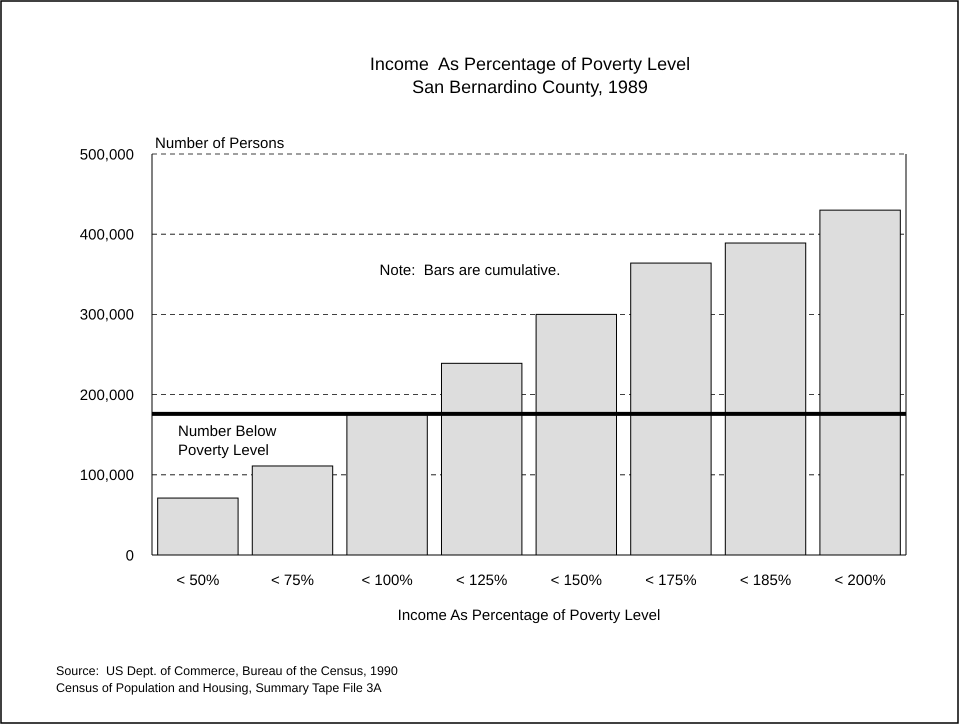 This screenshot has height=724, width=959. What do you see at coordinates (219, 143) in the screenshot?
I see `y-axis-title: Number of Persons` at bounding box center [219, 143].